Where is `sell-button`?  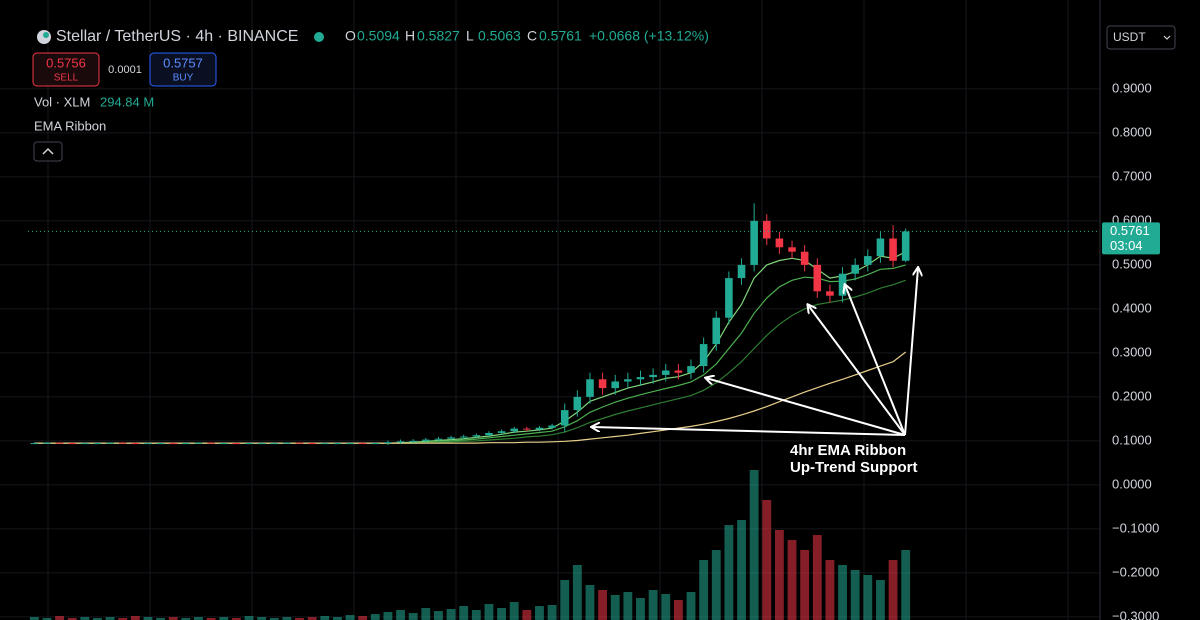 sell-button is located at coordinates (66, 69).